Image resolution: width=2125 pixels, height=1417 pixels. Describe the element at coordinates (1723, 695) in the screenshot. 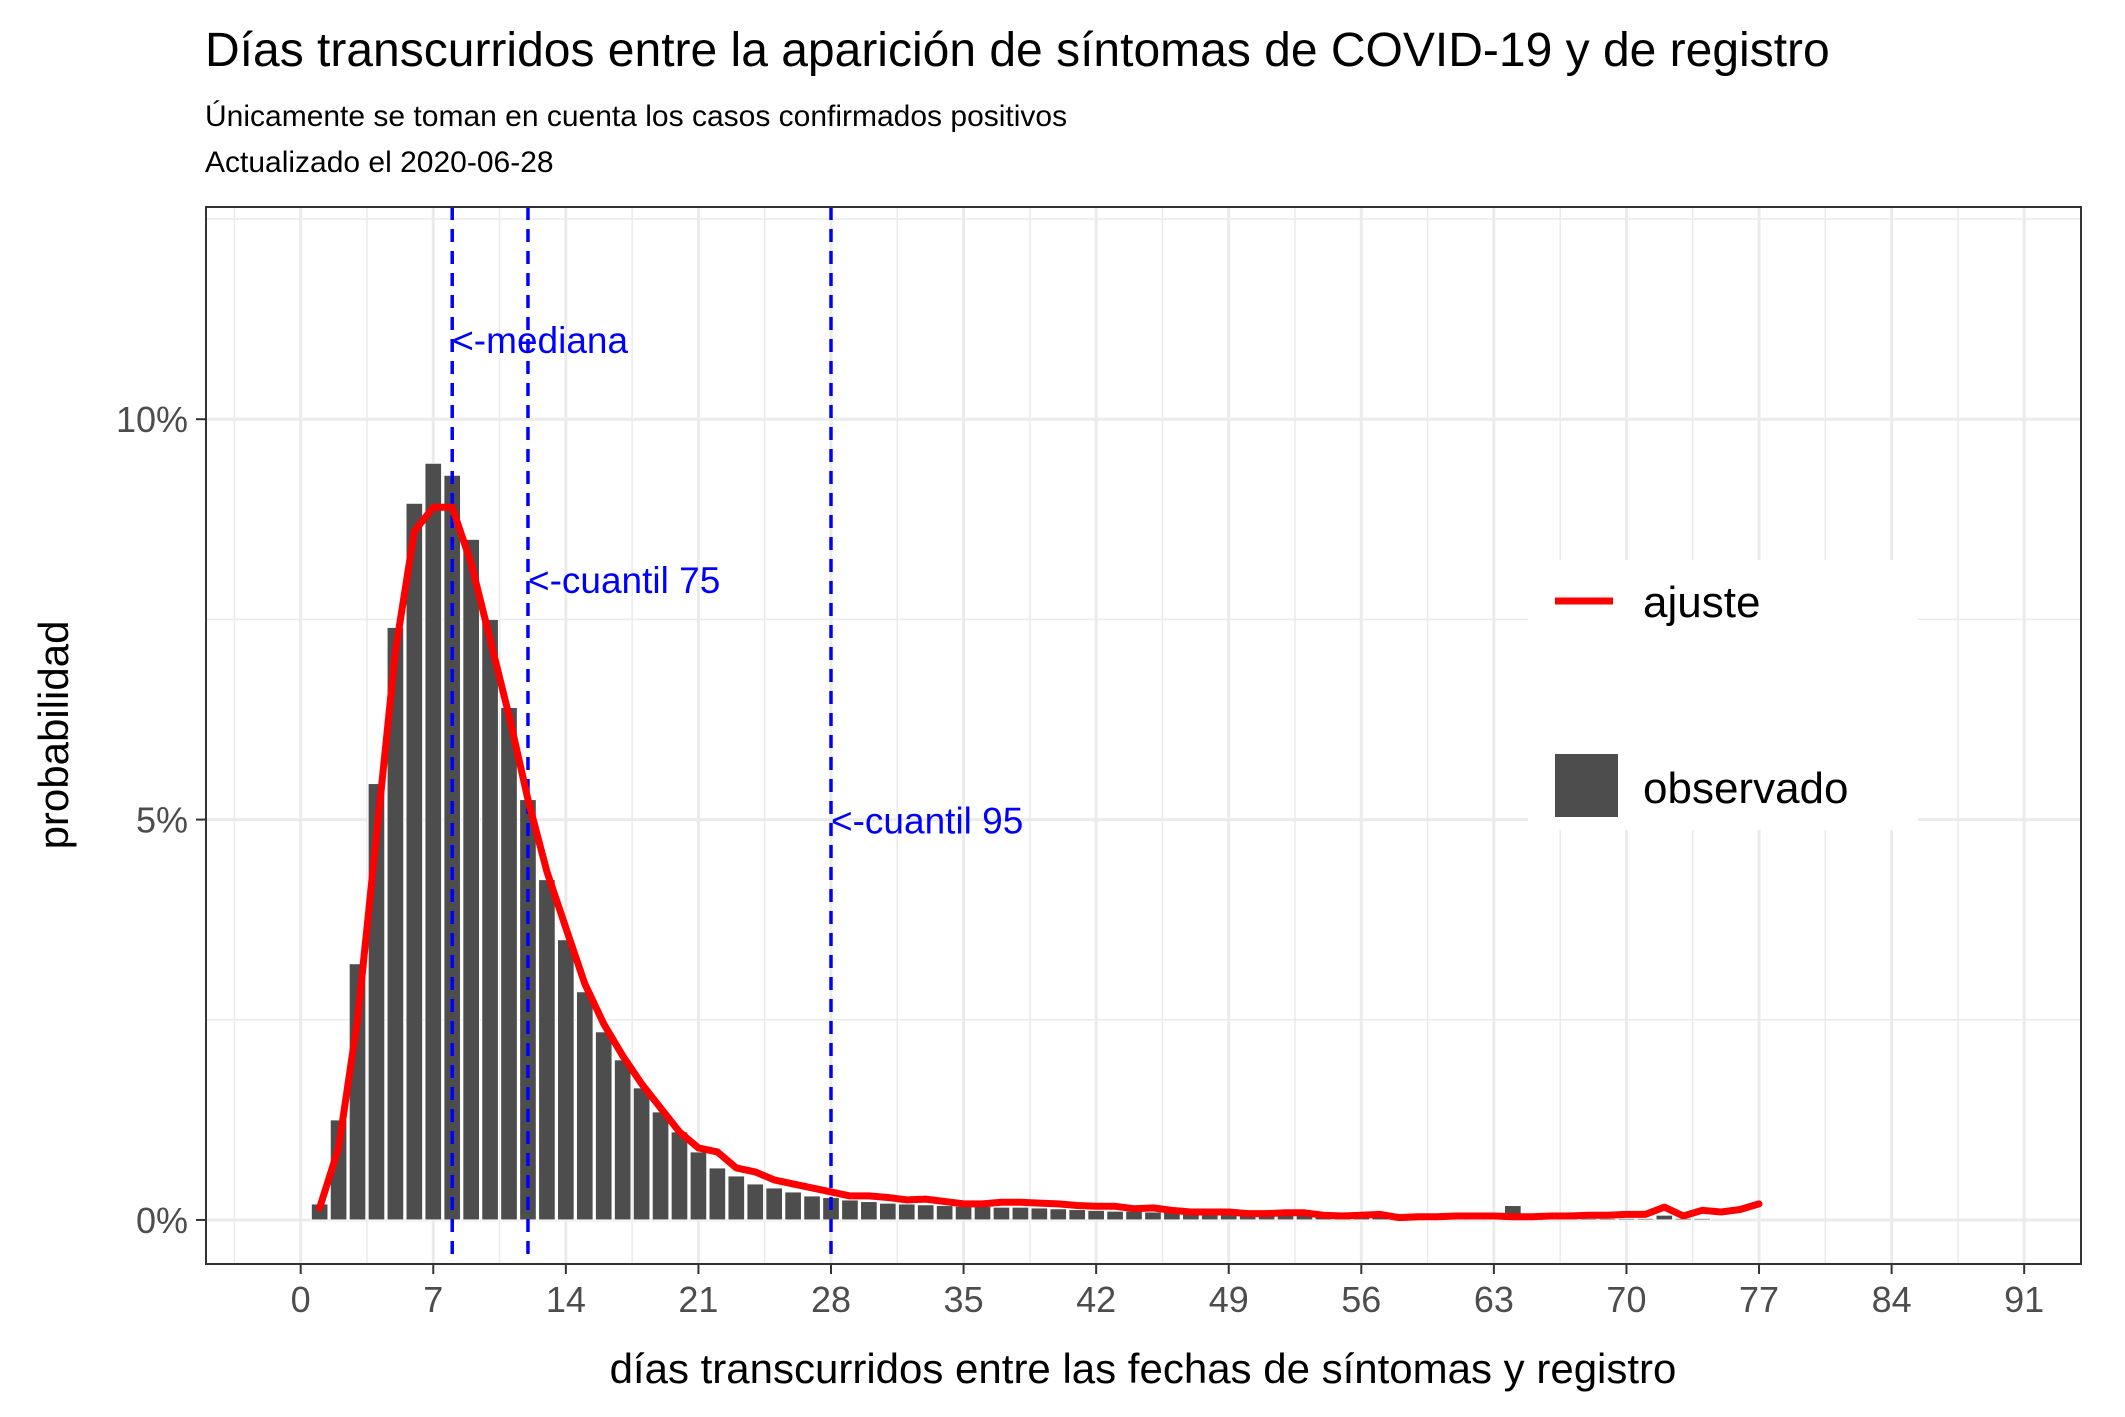

I see `legend: ajuste observado` at that location.